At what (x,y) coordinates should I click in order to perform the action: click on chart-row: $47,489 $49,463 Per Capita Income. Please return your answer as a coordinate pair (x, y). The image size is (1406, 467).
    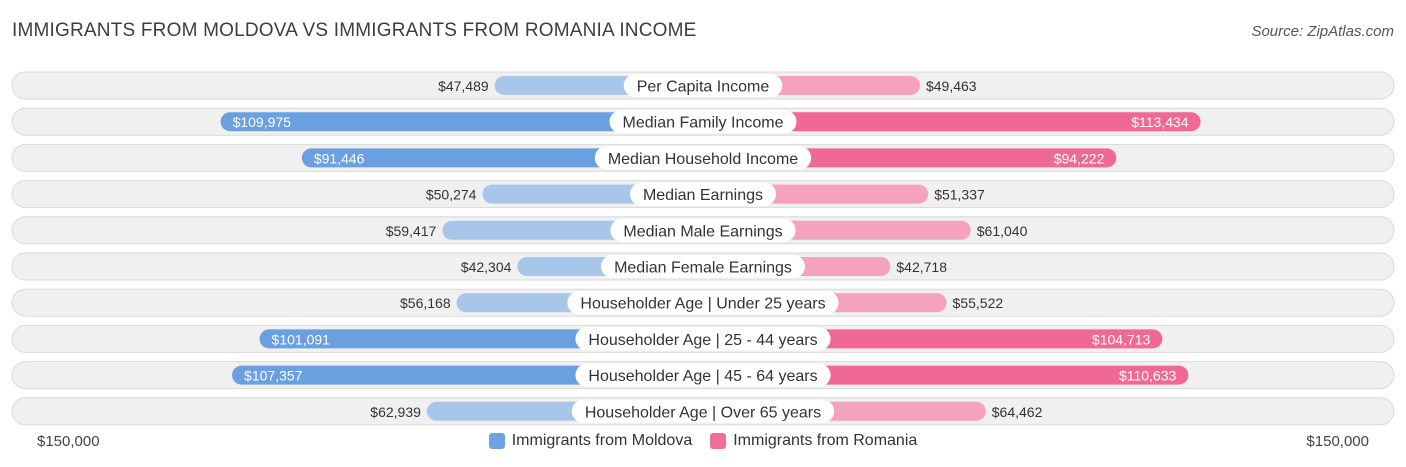
    Looking at the image, I should click on (703, 85).